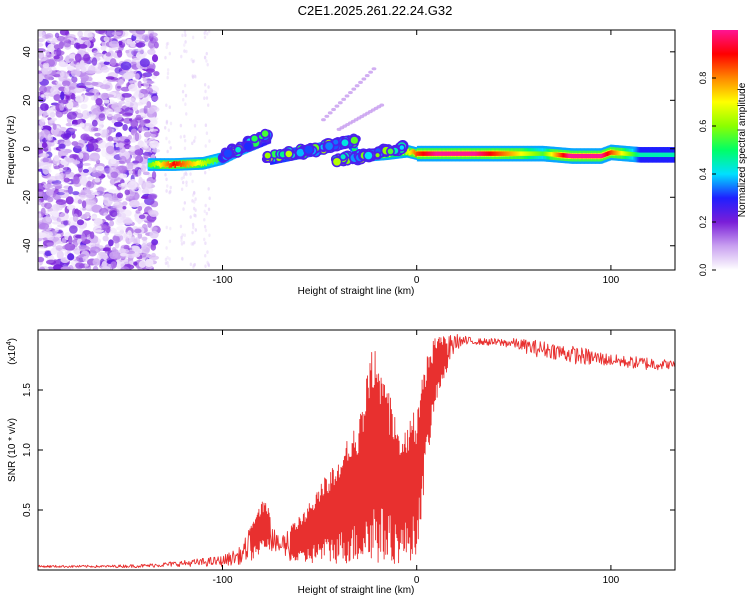  I want to click on colorbar-label: Normalized spectral amplitude, so click(742, 149).